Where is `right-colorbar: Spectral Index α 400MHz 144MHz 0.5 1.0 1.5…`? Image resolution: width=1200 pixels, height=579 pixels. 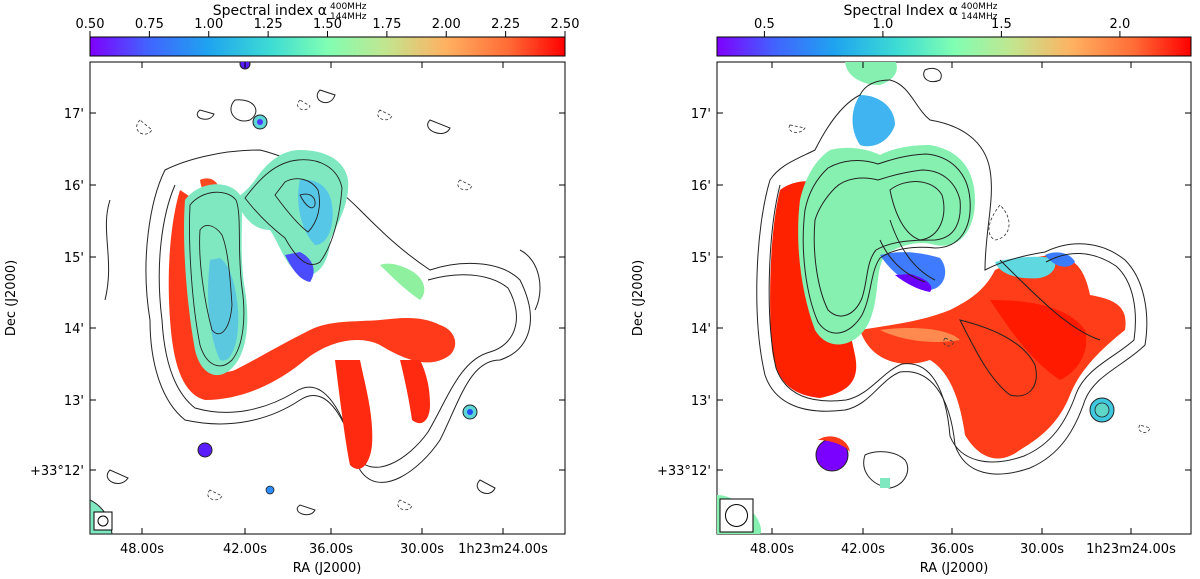 right-colorbar: Spectral Index α 400MHz 144MHz 0.5 1.0 1.5… is located at coordinates (954, 29).